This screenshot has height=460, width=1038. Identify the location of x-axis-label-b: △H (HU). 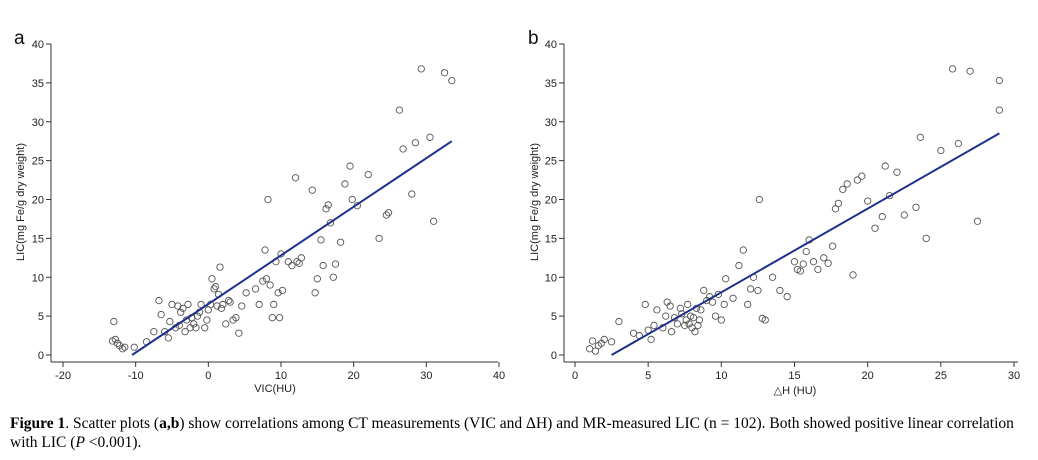
(795, 391).